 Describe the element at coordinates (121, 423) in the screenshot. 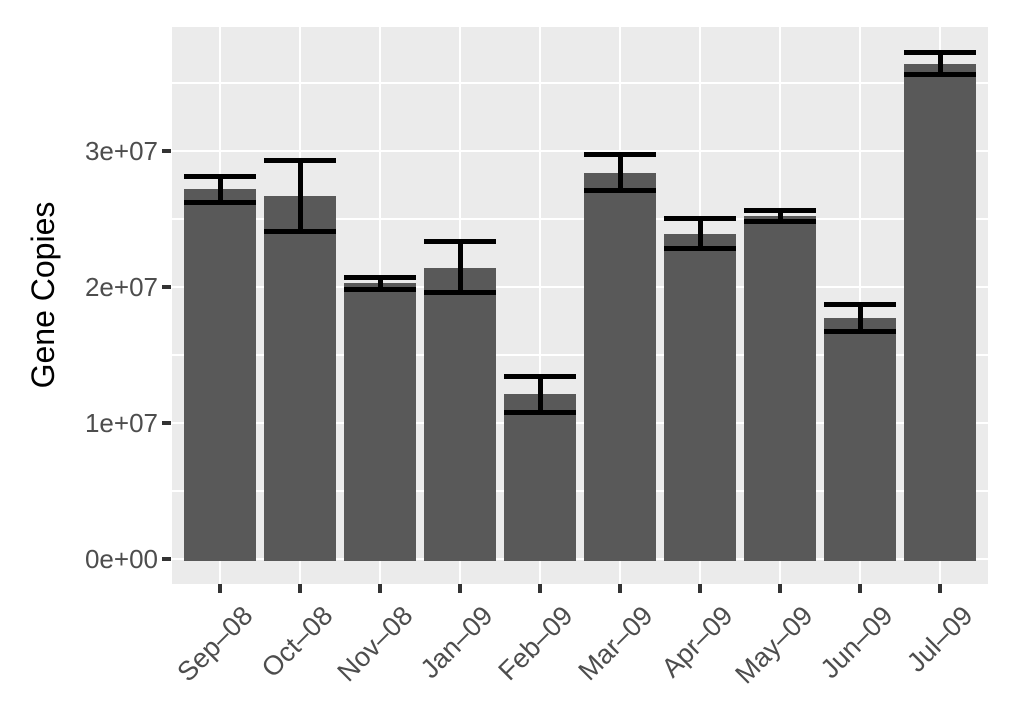

I see `y-tick-label: 1e+07` at that location.